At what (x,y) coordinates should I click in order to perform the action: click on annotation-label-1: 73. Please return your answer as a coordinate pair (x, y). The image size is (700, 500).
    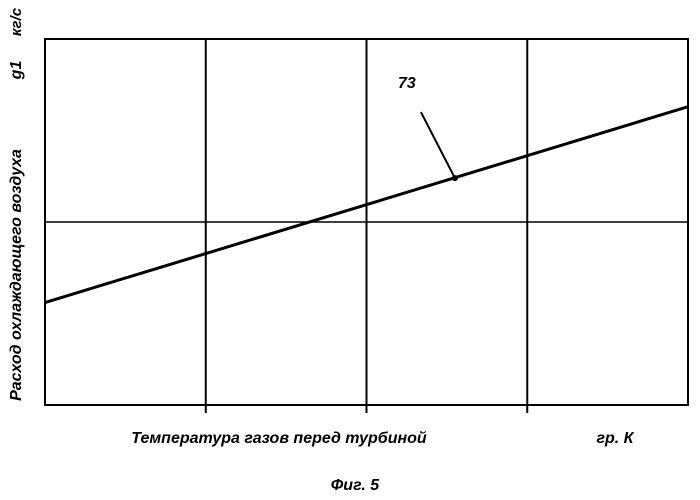
    Looking at the image, I should click on (407, 83).